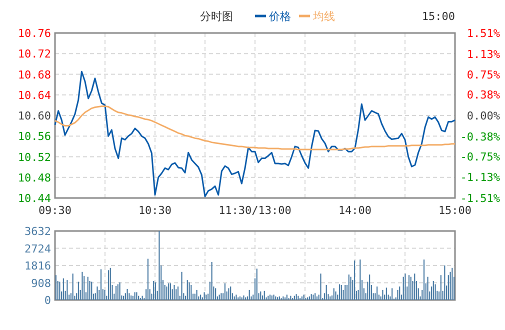 Image resolution: width=505 pixels, height=330 pixels. What do you see at coordinates (41, 283) in the screenshot?
I see `y-tick-label: 908` at bounding box center [41, 283].